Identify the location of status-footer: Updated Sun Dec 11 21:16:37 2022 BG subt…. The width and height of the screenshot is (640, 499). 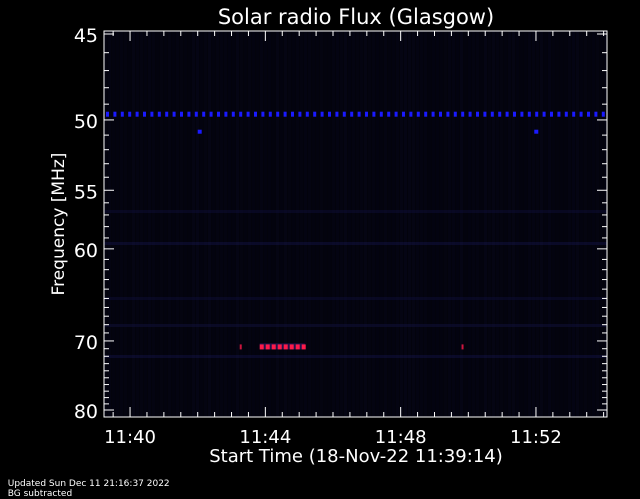
(92, 484).